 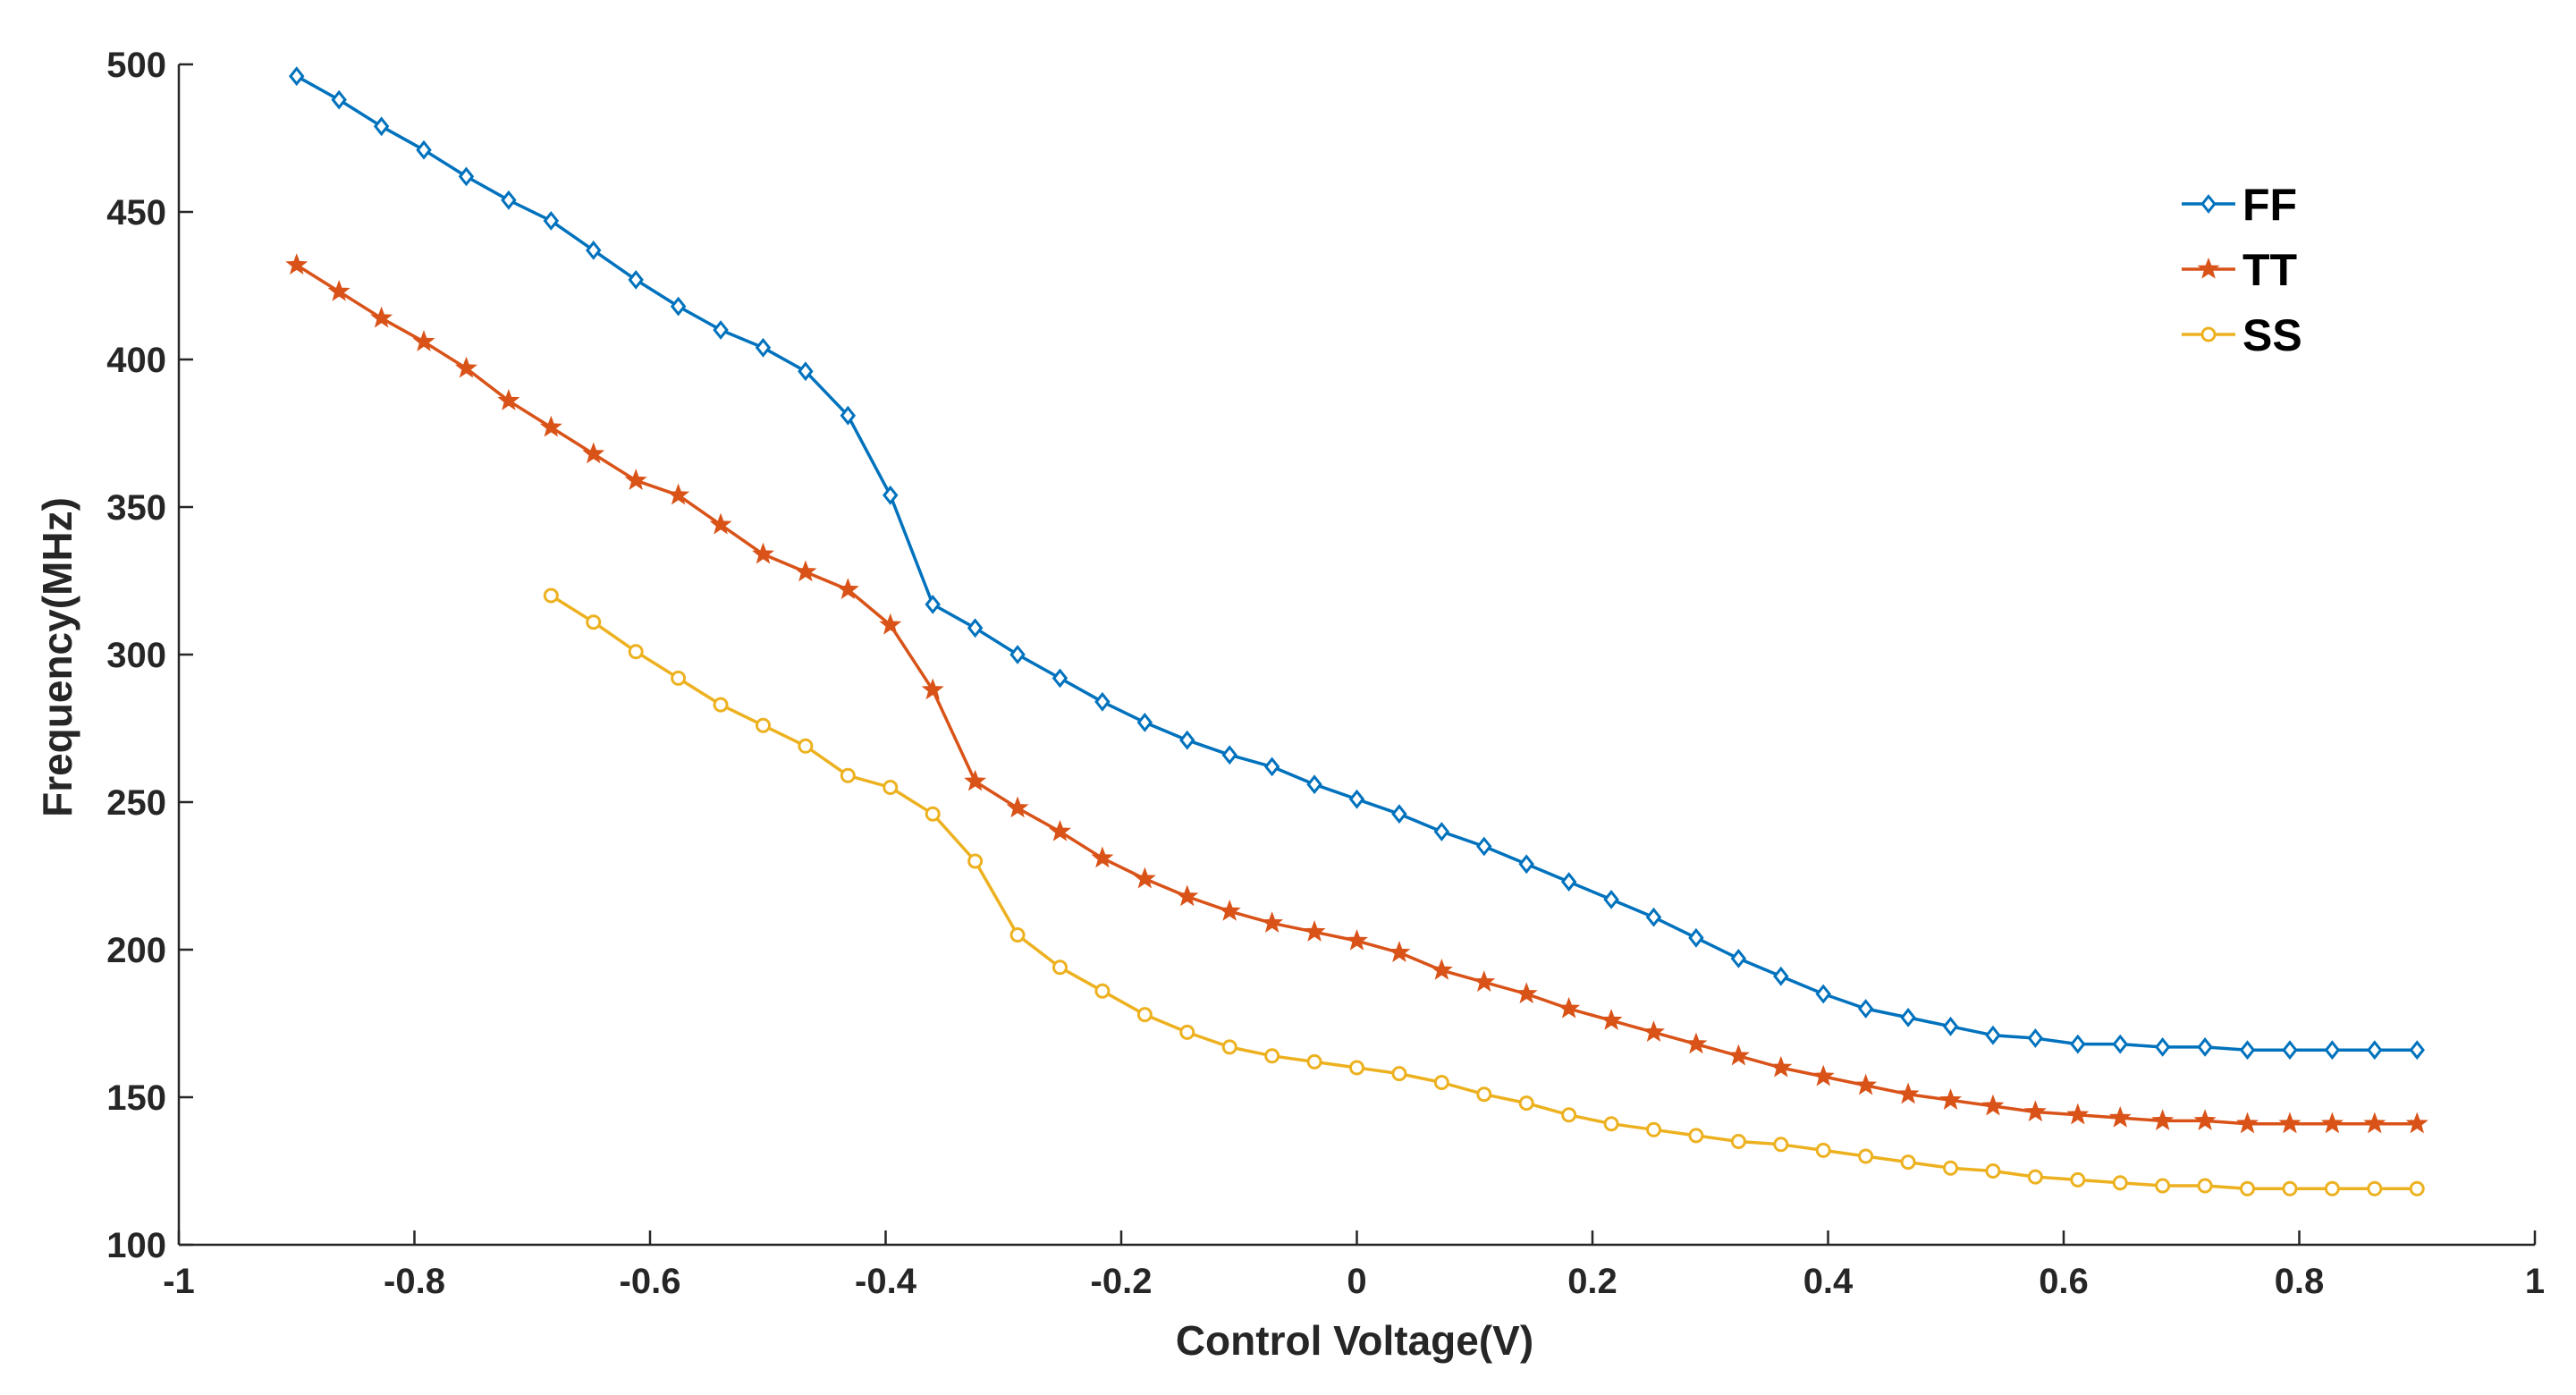 What do you see at coordinates (2208, 334) in the screenshot?
I see `legend-marker-ss` at bounding box center [2208, 334].